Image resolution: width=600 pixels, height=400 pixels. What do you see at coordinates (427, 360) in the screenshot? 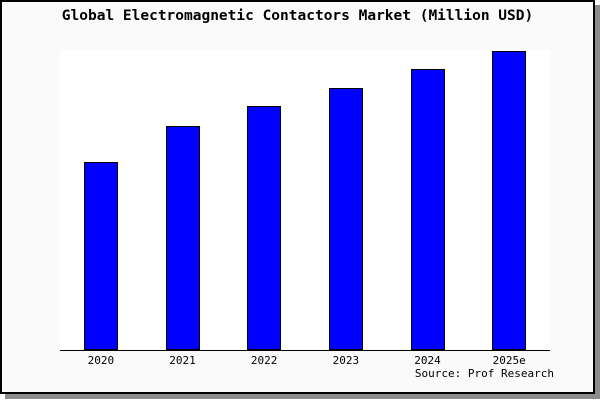
I see `x-tick-label-2024: 2024` at bounding box center [427, 360].